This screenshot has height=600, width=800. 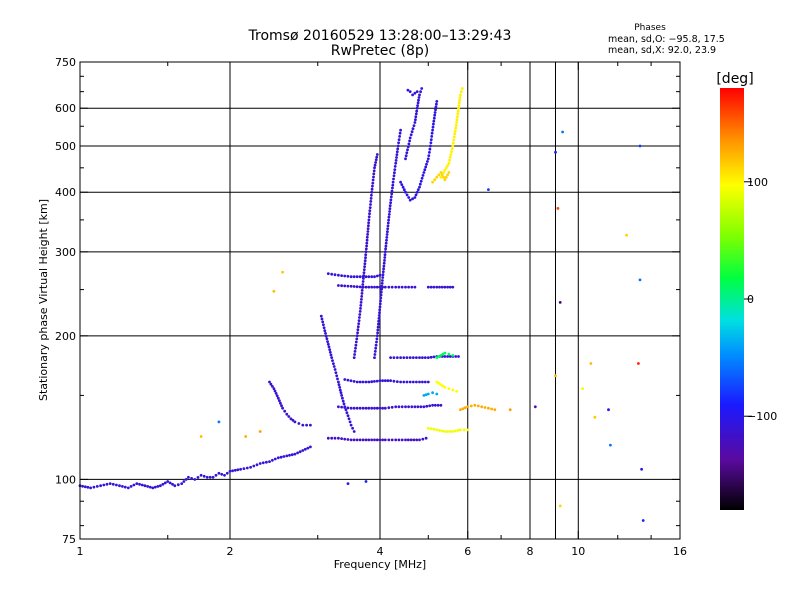 I want to click on y-tick-label: 600, so click(x=65, y=108).